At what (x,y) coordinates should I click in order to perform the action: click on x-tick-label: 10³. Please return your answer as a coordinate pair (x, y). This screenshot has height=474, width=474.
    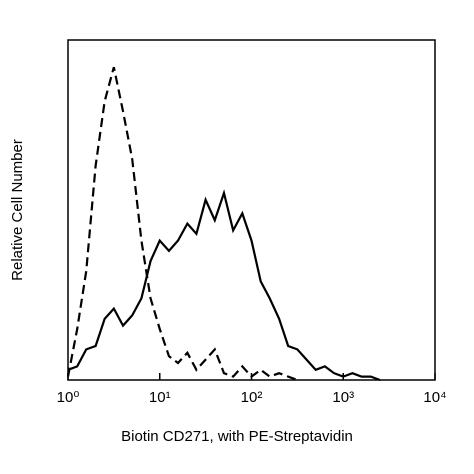
    Looking at the image, I should click on (343, 397).